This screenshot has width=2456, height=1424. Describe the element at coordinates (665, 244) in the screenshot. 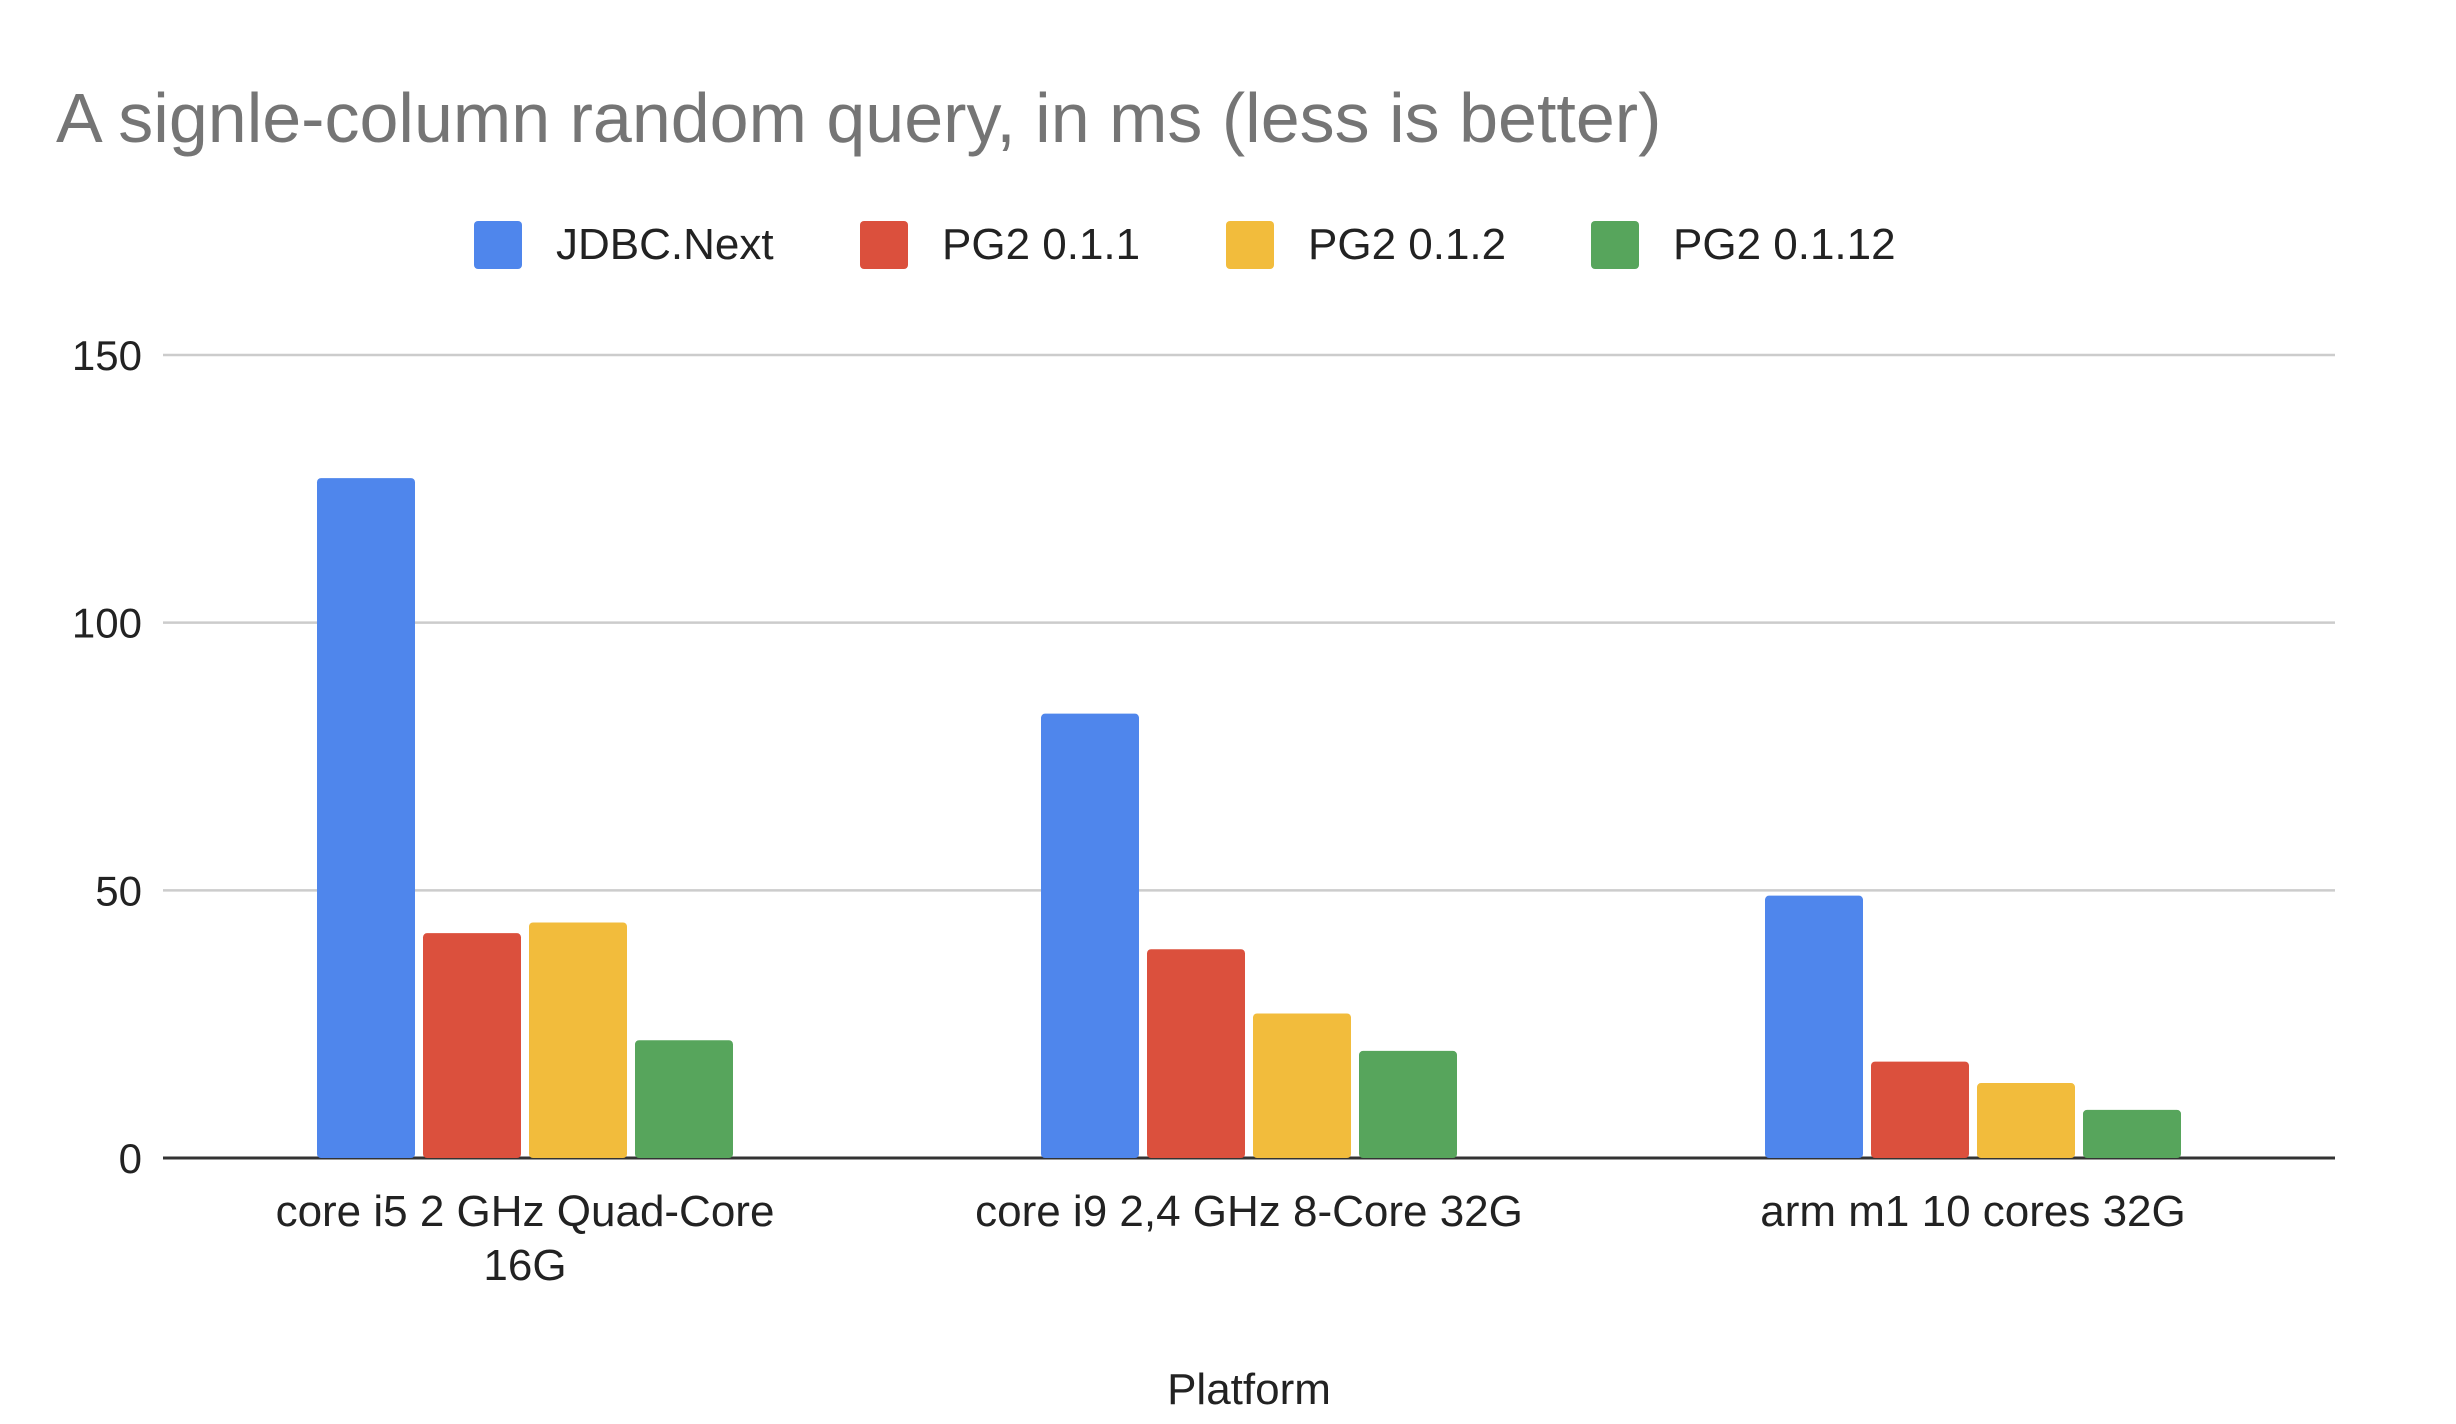

I see `legend-label: JDBC.Next` at that location.